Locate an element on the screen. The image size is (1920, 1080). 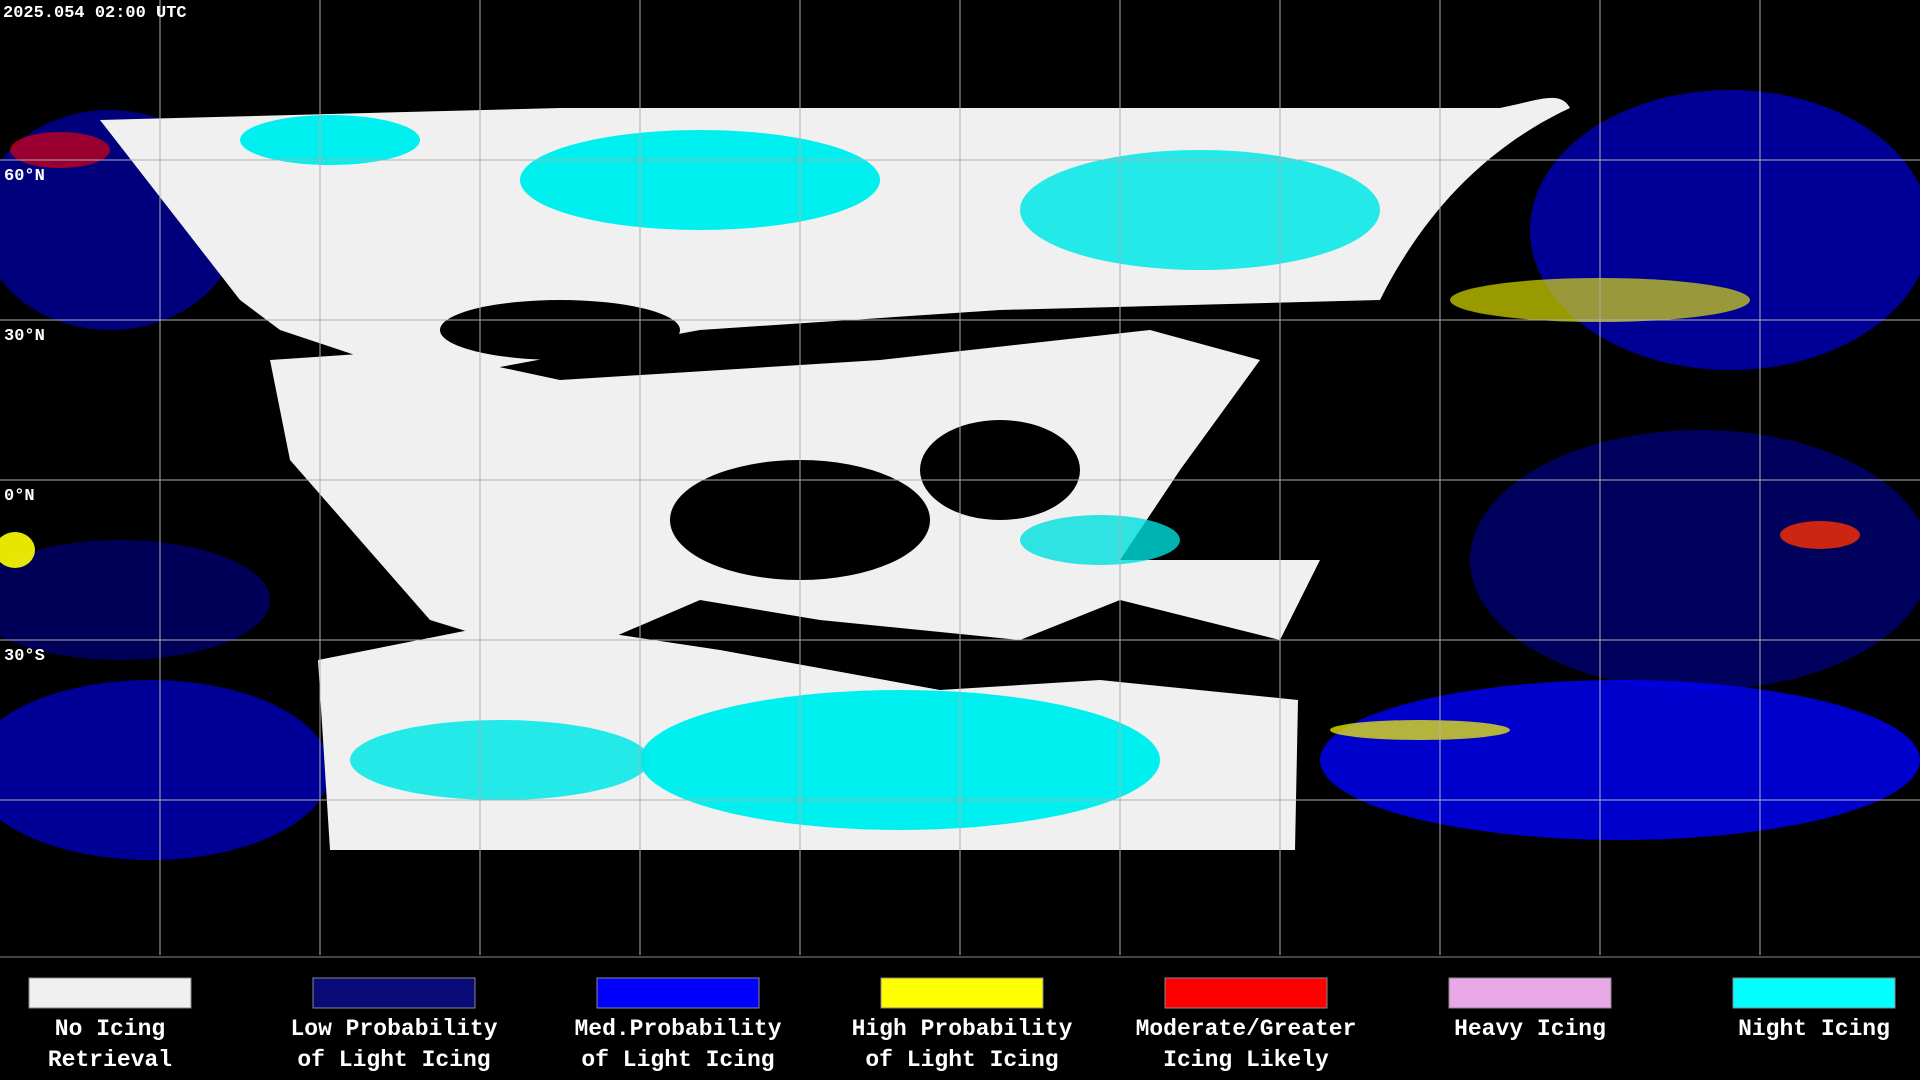
latitude-labels: 60°N 30°N 0°N 30°S is located at coordinates (24, 416).